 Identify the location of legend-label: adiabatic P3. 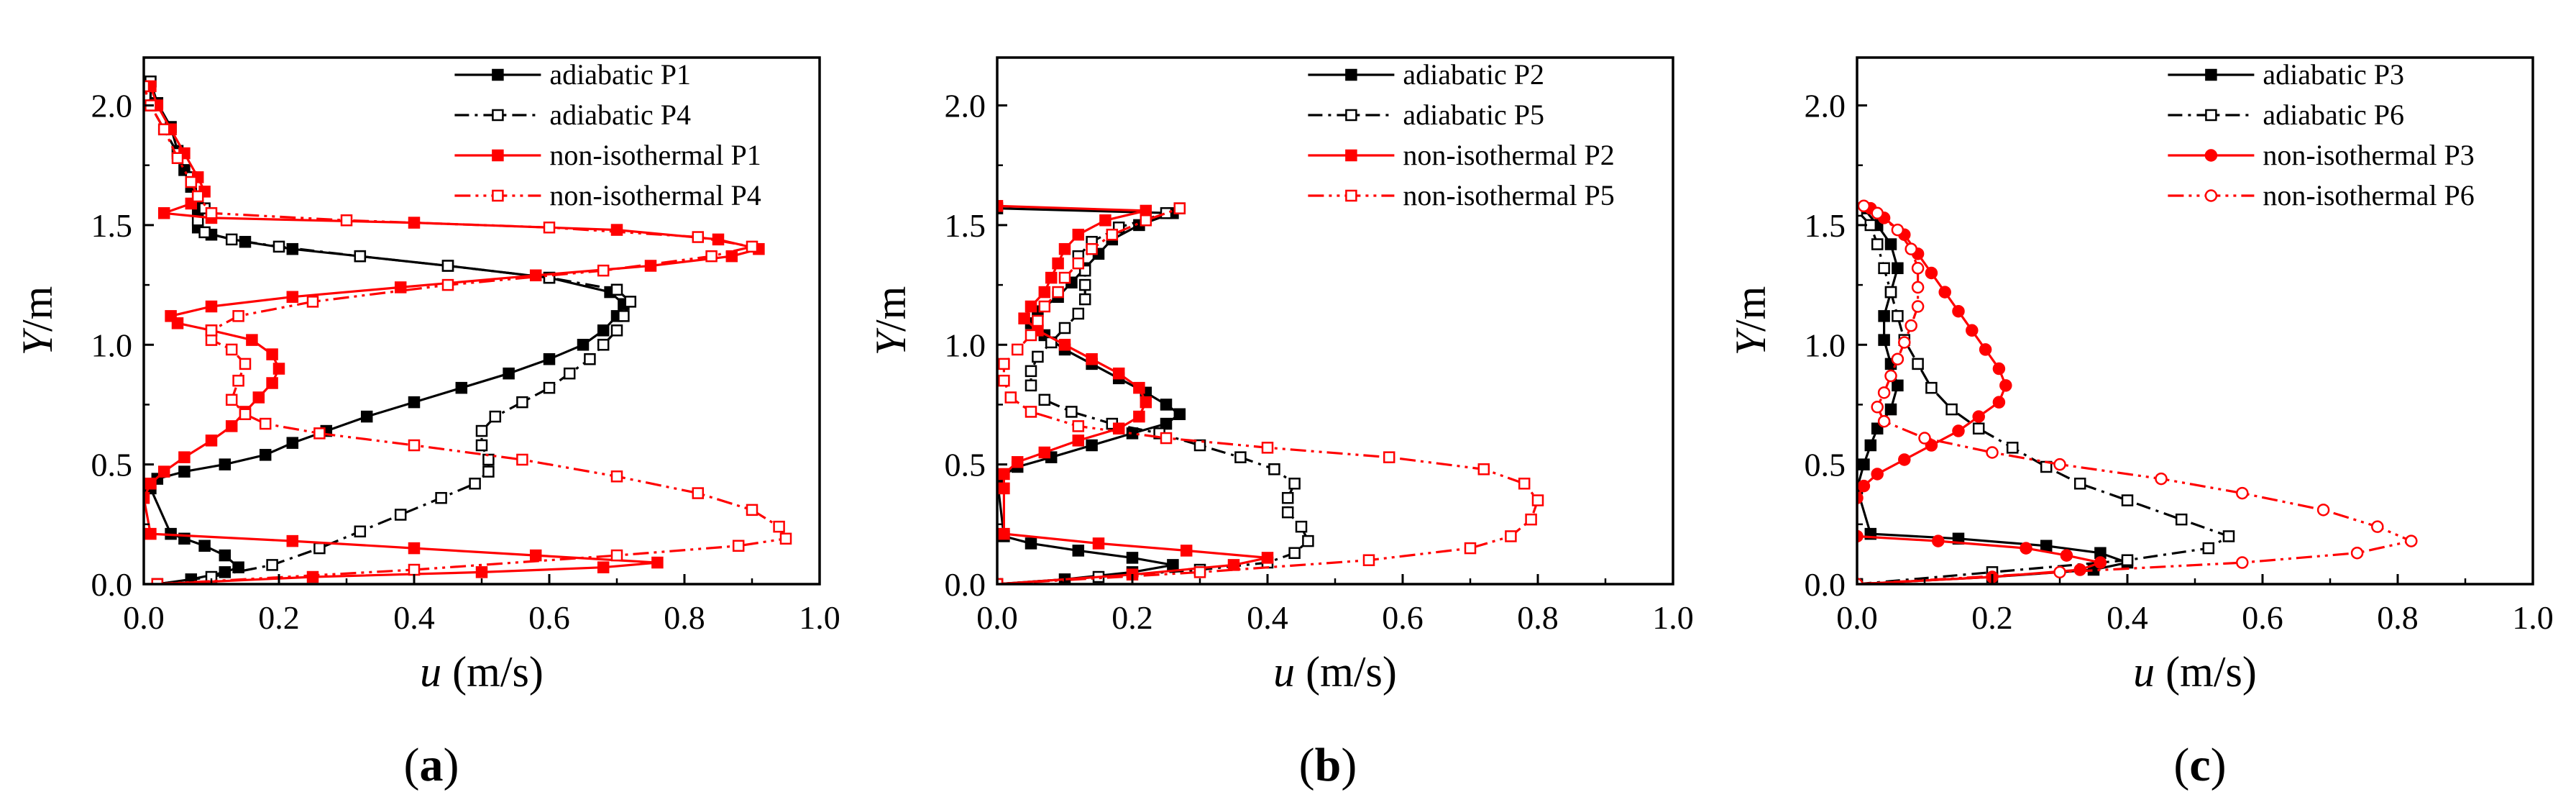
(2333, 74).